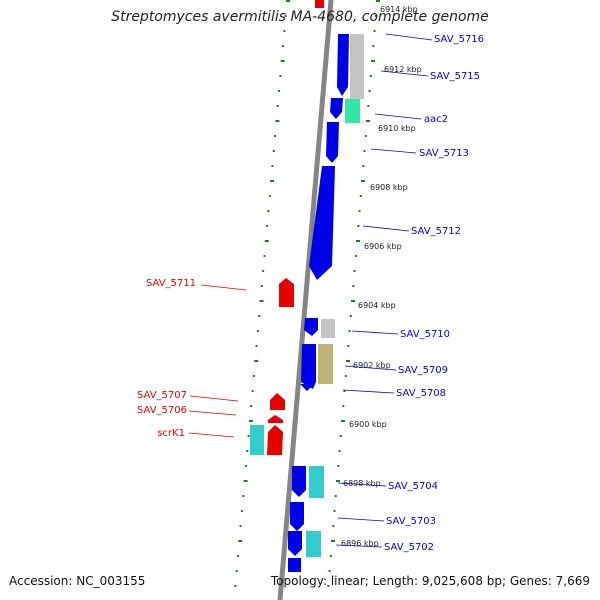 The width and height of the screenshot is (600, 600). I want to click on gene-label: aac2, so click(436, 119).